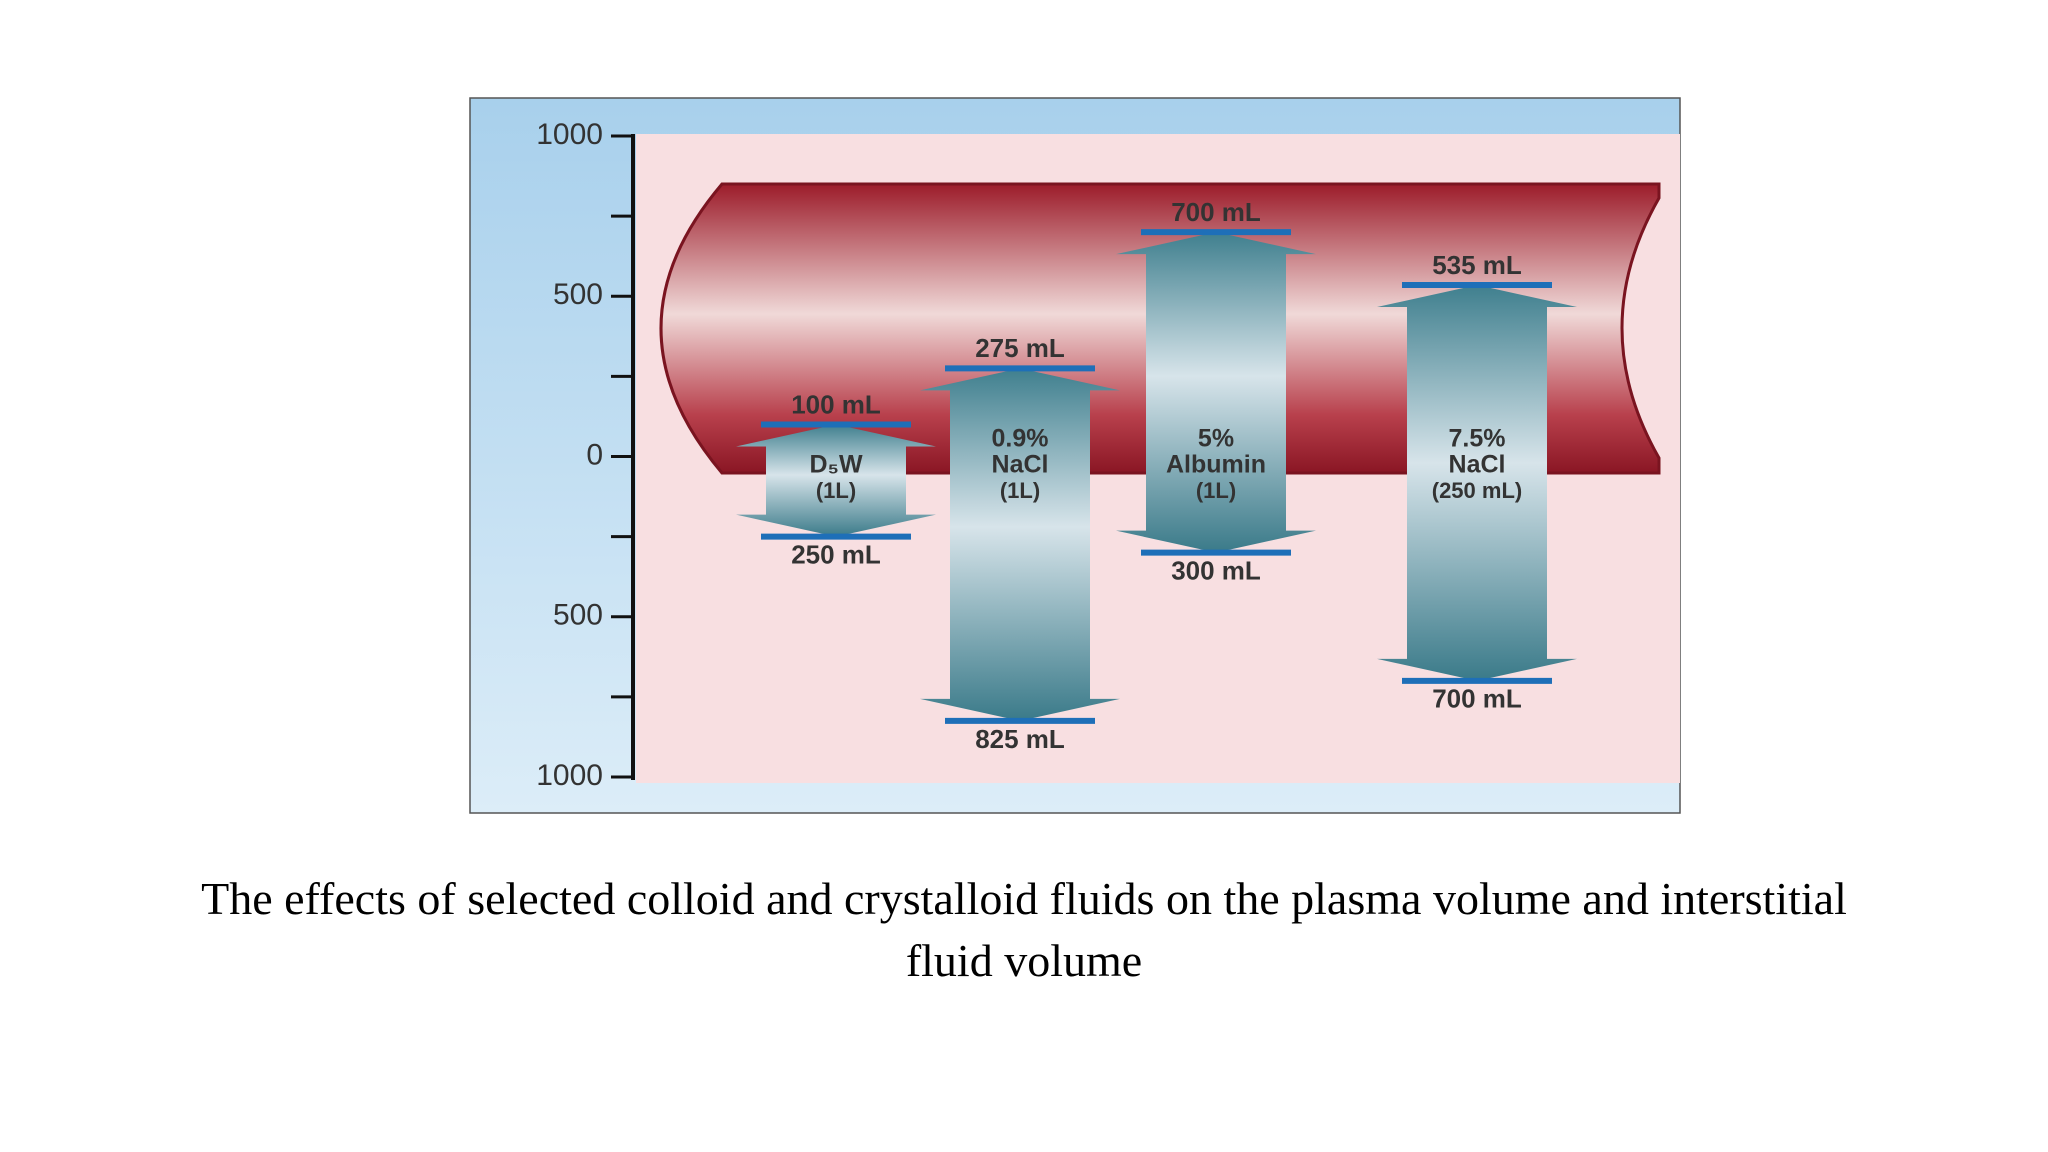  I want to click on value-label: 250 mL, so click(836, 555).